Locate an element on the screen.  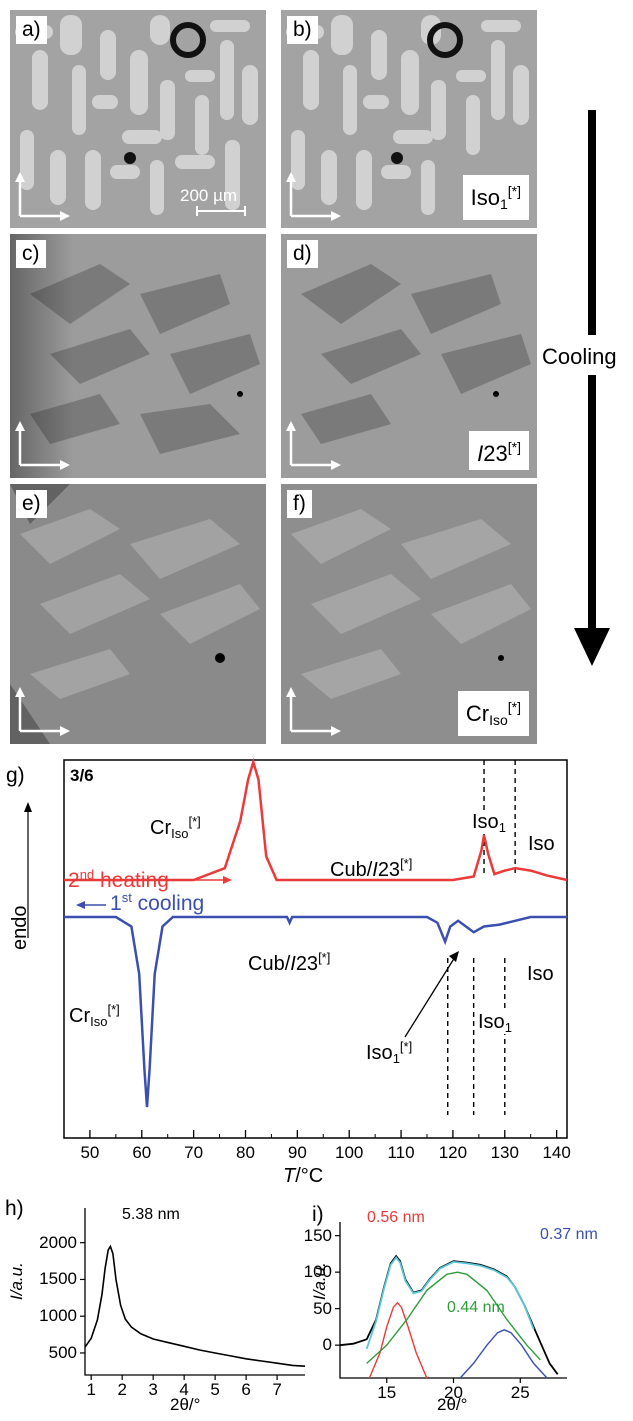
micrograph-c-texture is located at coordinates (138, 356).